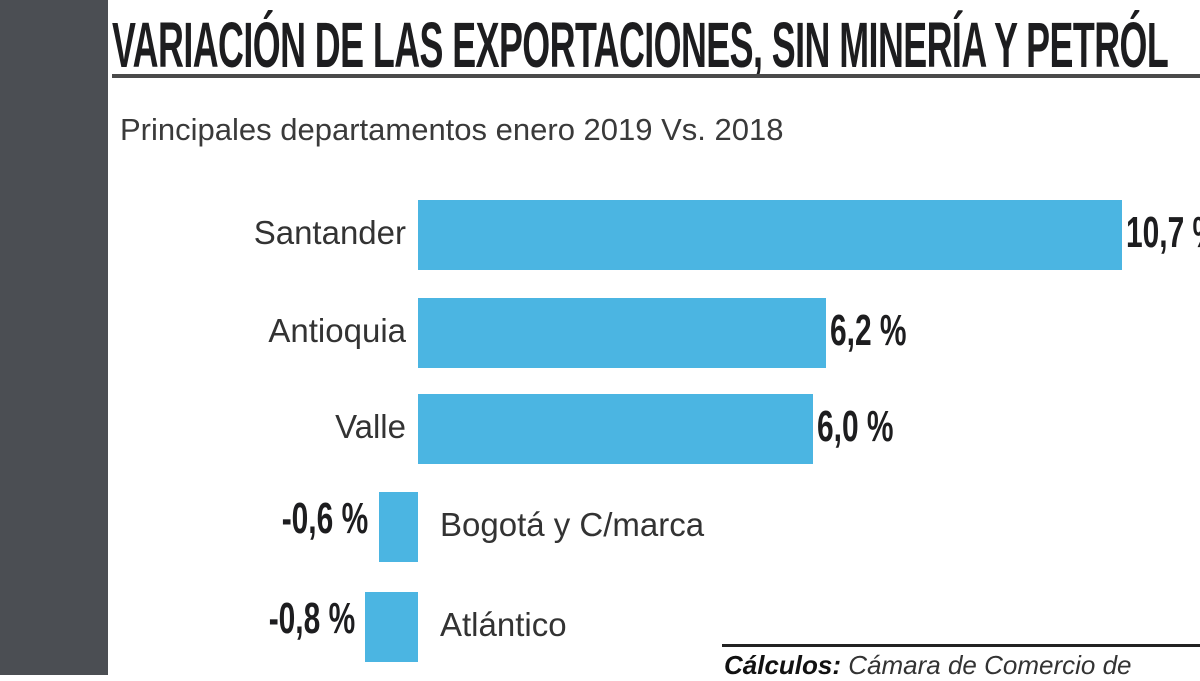  Describe the element at coordinates (1163, 232) in the screenshot. I see `value-label: 10,7 %` at that location.